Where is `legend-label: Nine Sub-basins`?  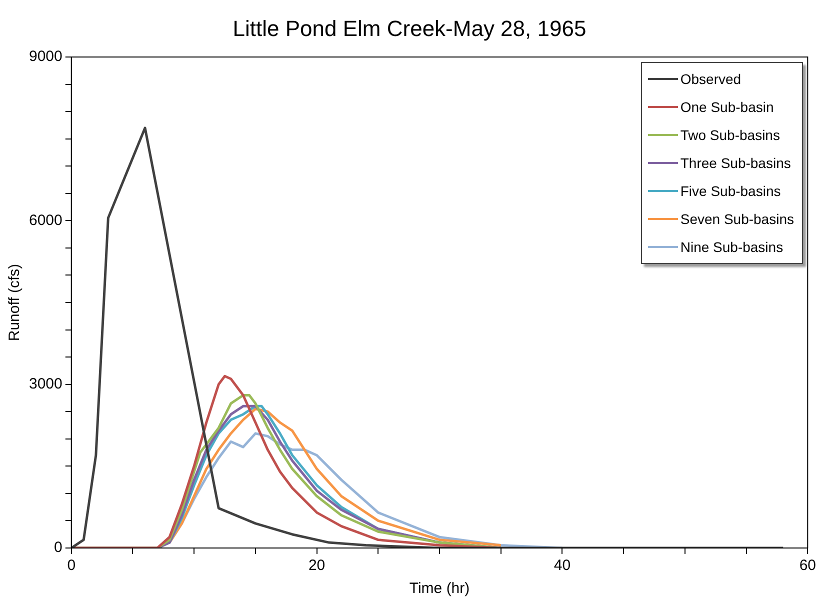 legend-label: Nine Sub-basins is located at coordinates (732, 247).